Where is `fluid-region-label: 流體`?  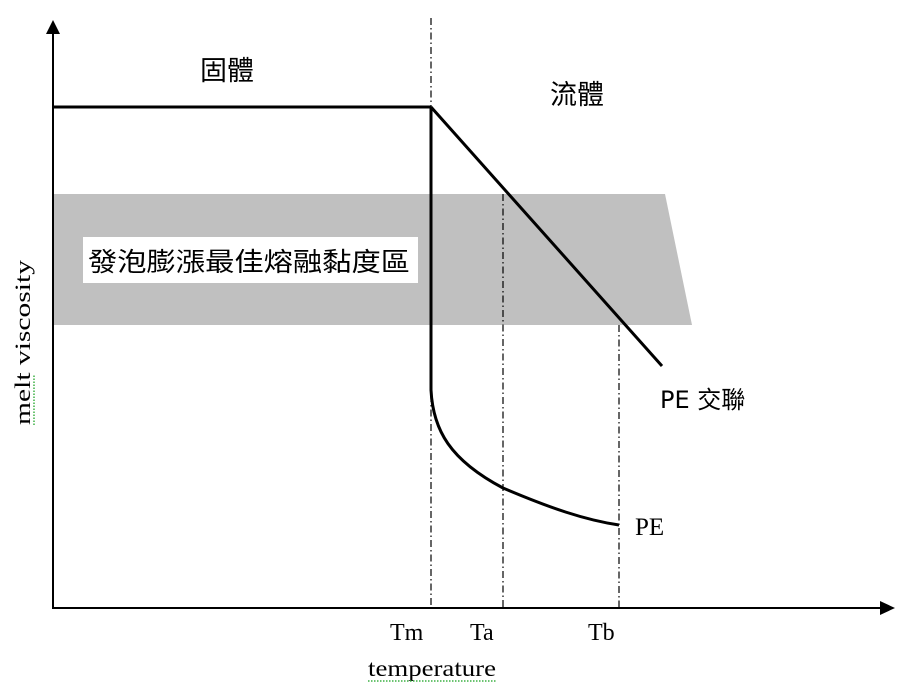
fluid-region-label: 流體 is located at coordinates (577, 95).